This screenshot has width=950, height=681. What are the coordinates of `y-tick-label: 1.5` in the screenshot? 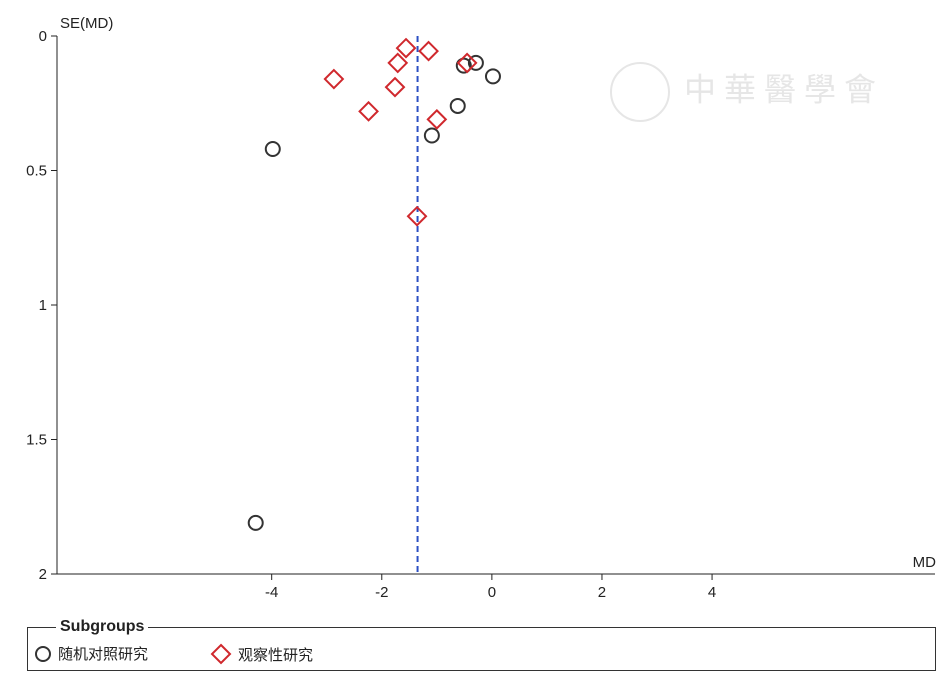 It's located at (36, 440).